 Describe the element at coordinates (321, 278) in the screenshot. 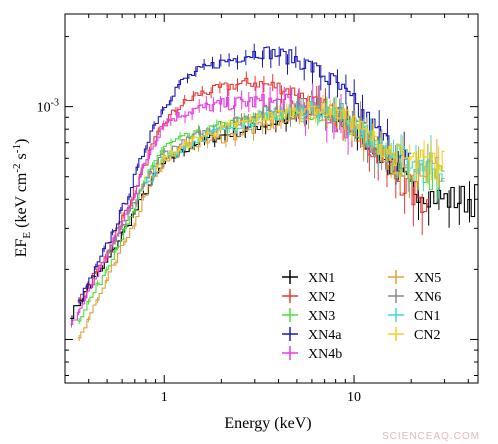

I see `legend-label: XN1` at that location.